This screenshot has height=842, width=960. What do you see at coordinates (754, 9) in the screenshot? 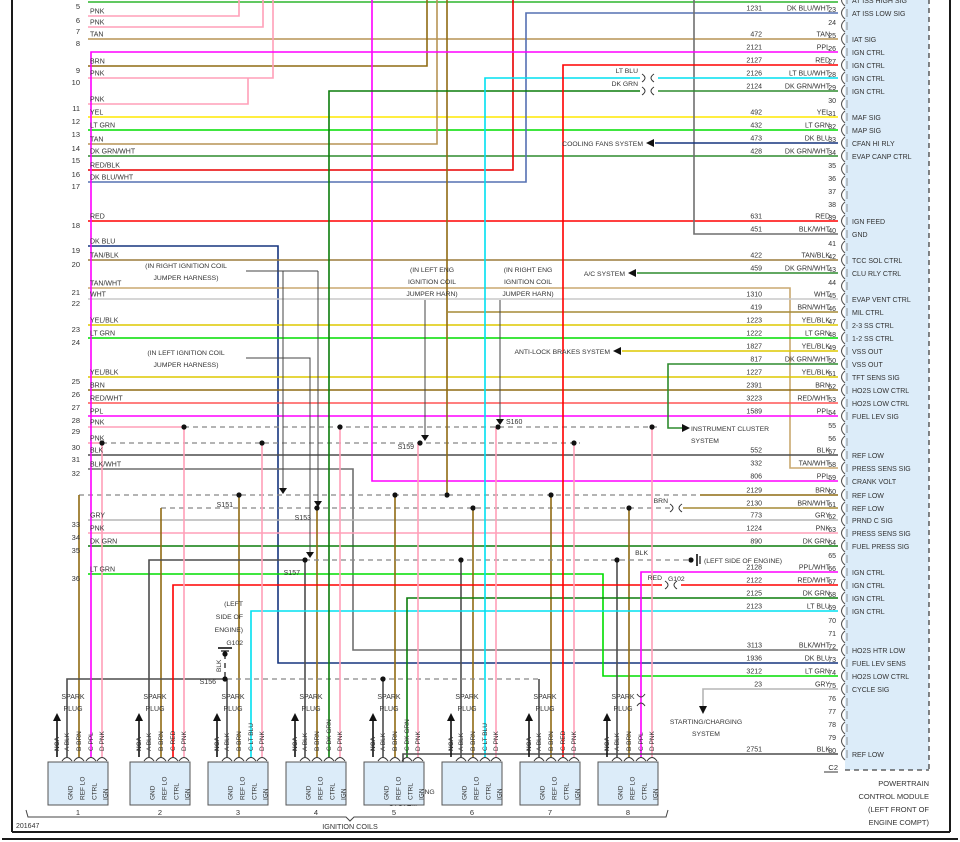
I see `circuit-number: 1231` at bounding box center [754, 9].